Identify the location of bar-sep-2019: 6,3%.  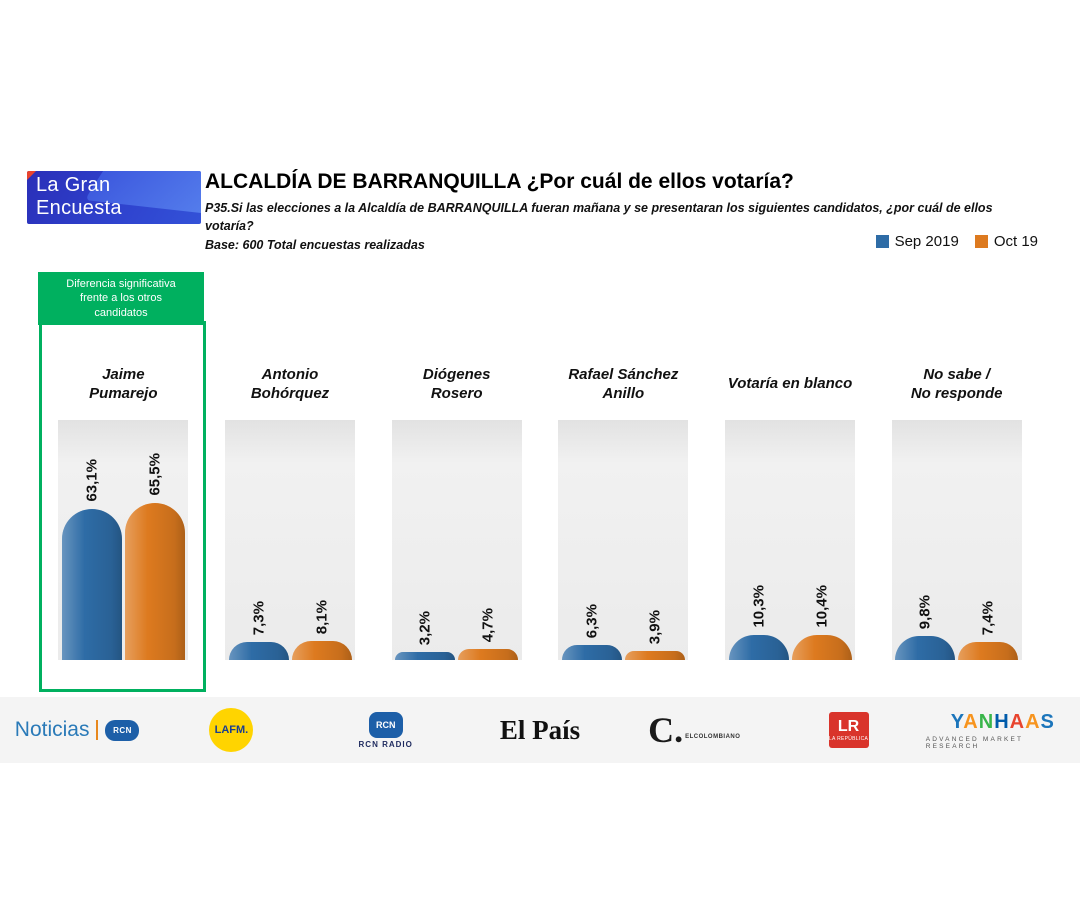
(591, 540).